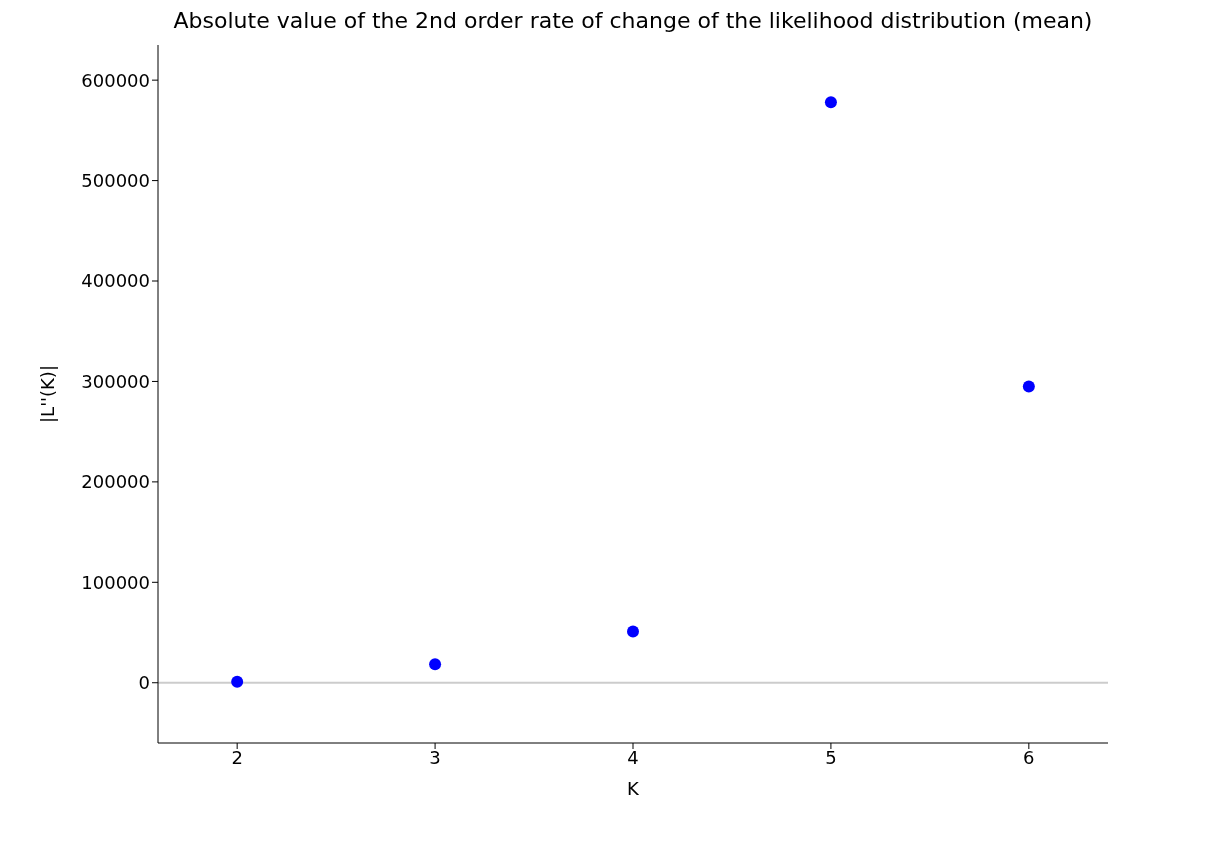 This screenshot has width=1208, height=850. I want to click on x-tick-label: 5, so click(831, 757).